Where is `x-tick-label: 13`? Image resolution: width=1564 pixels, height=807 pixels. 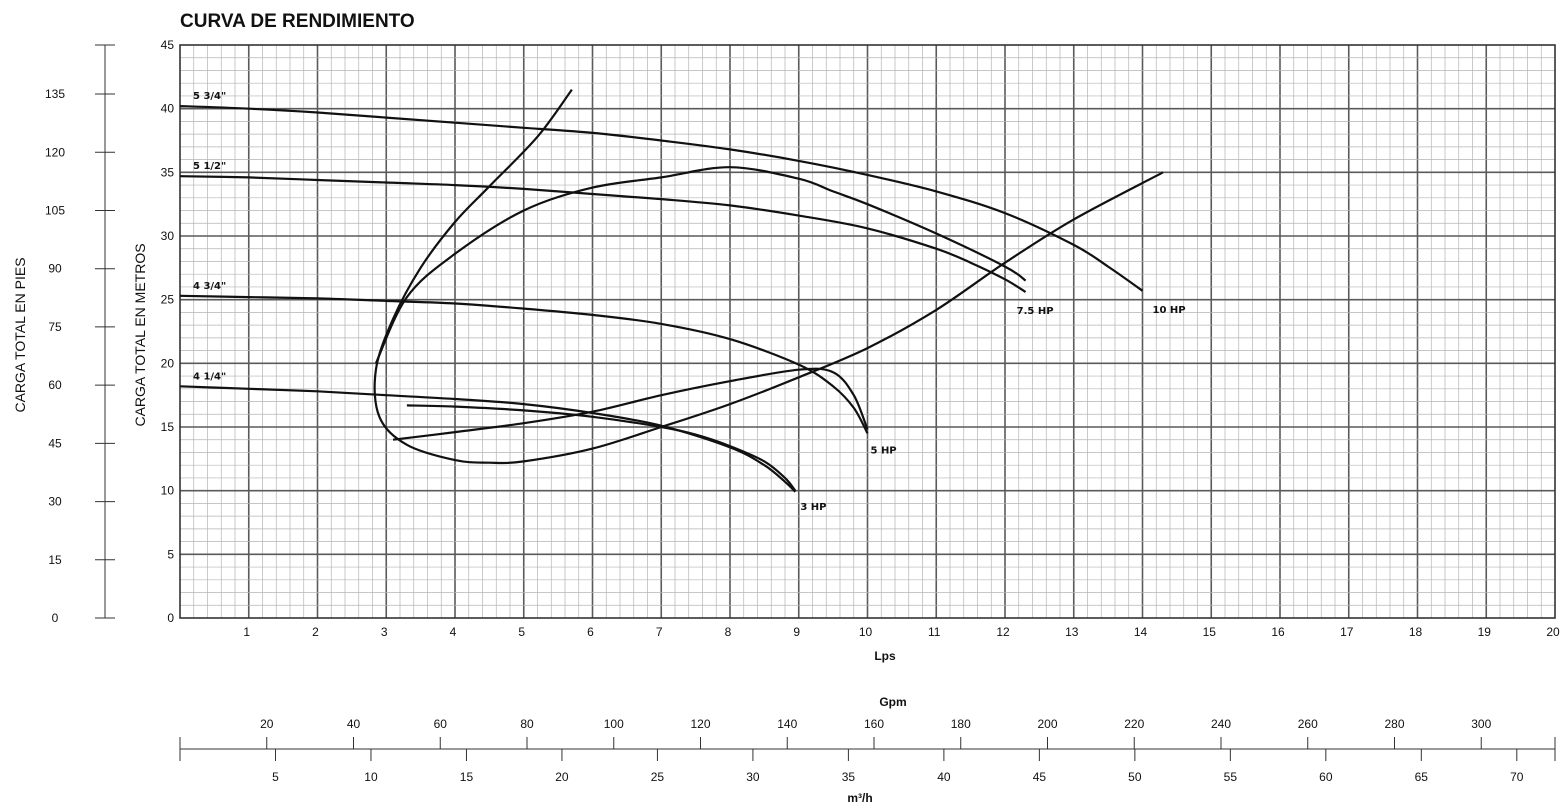 x-tick-label: 13 is located at coordinates (1072, 632).